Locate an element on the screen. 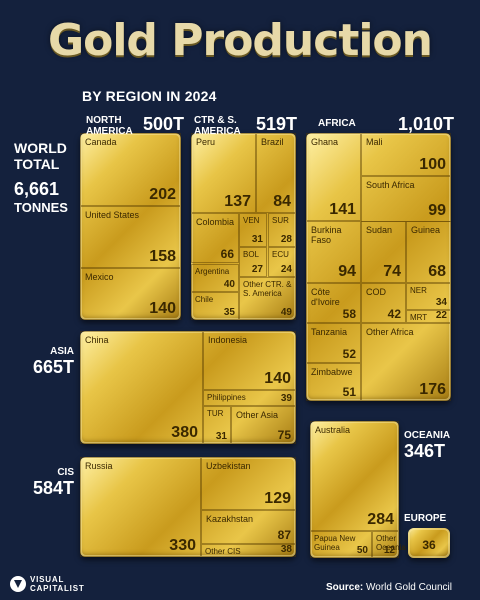 The height and width of the screenshot is (600, 480). country-name: COD is located at coordinates (376, 292).